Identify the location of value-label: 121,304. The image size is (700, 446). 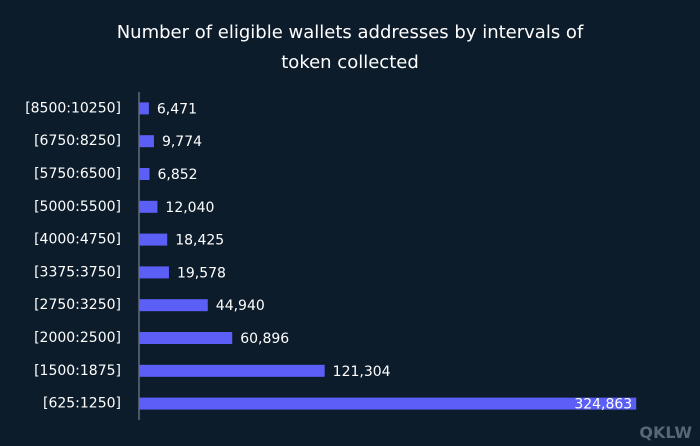
(362, 372).